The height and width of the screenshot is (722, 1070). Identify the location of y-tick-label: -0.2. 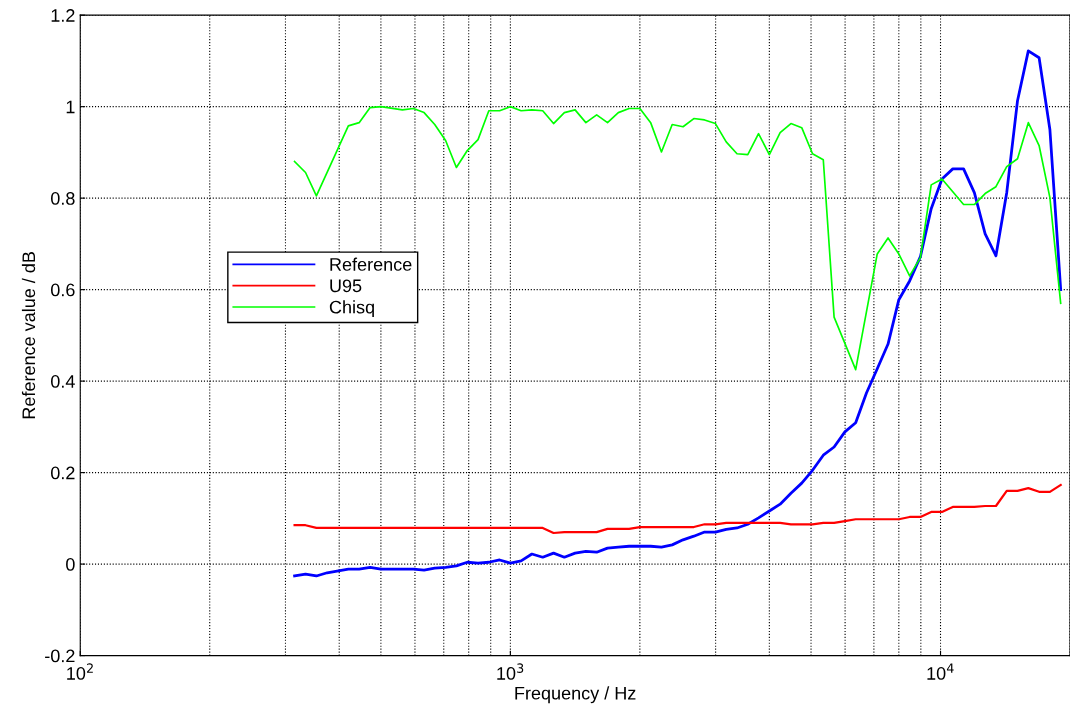
(60, 656).